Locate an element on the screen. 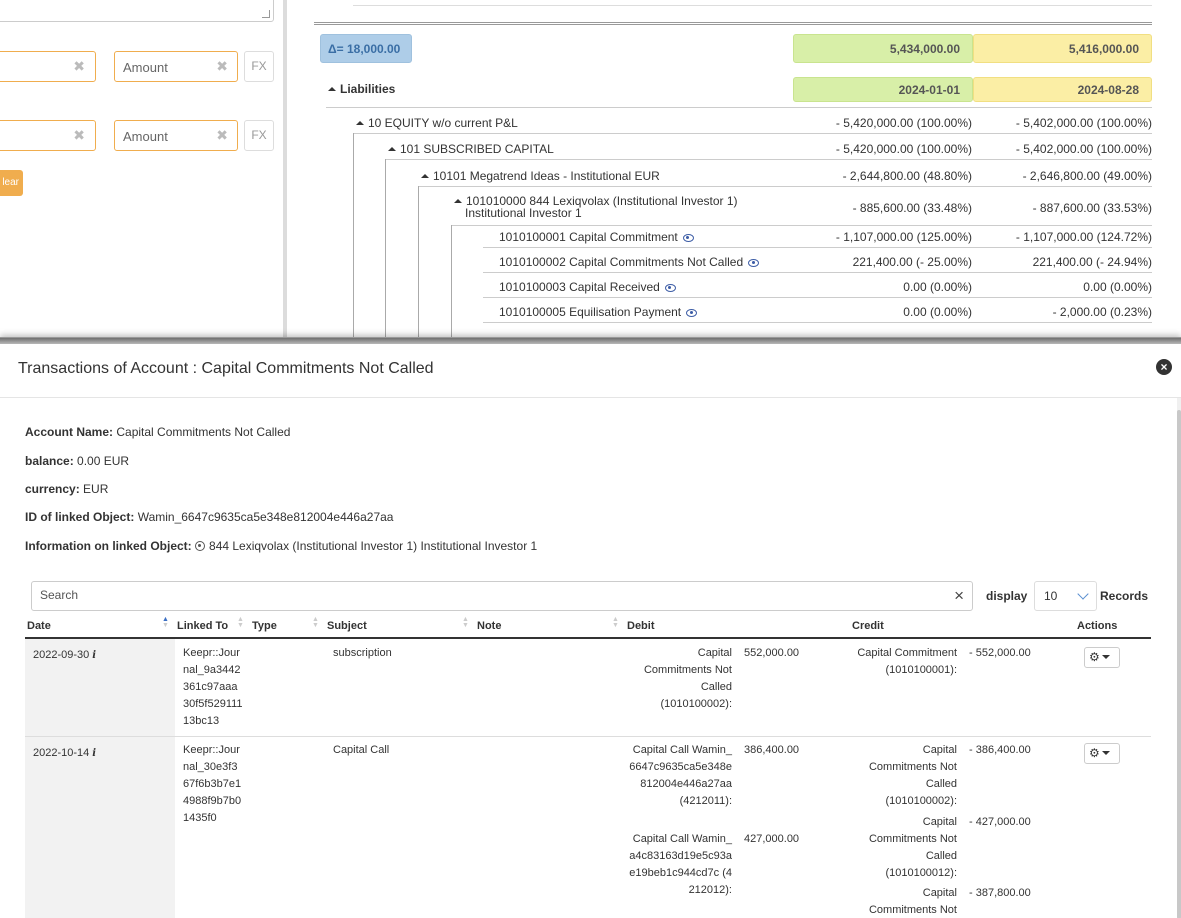 The height and width of the screenshot is (918, 1181). value-b: - 1,107,000.00 (124.72%) is located at coordinates (1083, 237).